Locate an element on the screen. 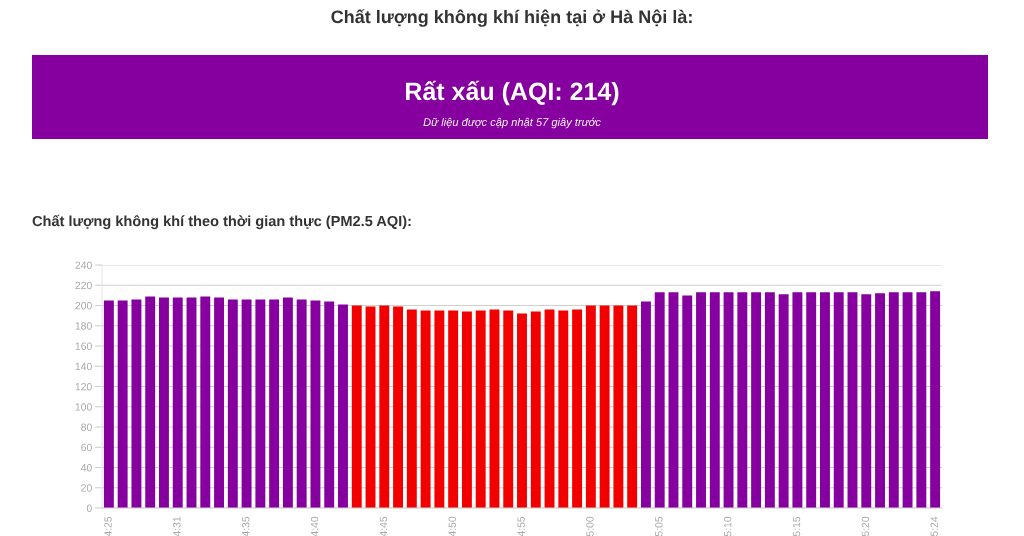 Image resolution: width=1024 pixels, height=536 pixels. x-tick-label: 5:05 is located at coordinates (659, 526).